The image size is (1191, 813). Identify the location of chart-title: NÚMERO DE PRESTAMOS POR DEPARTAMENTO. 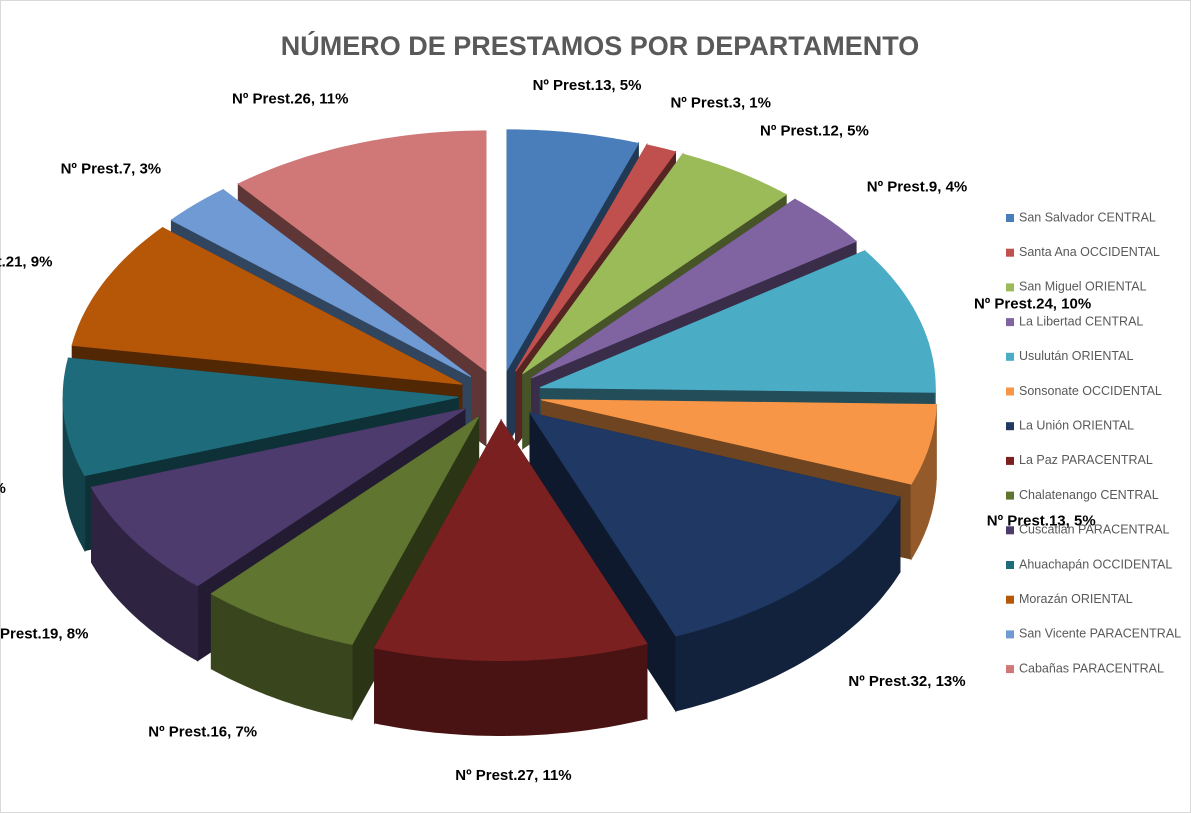
(600, 45).